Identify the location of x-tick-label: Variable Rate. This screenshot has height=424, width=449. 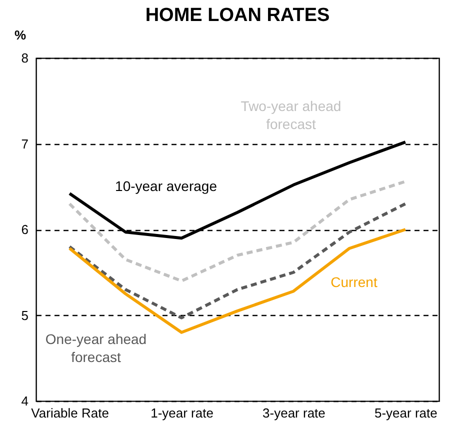
(70, 413).